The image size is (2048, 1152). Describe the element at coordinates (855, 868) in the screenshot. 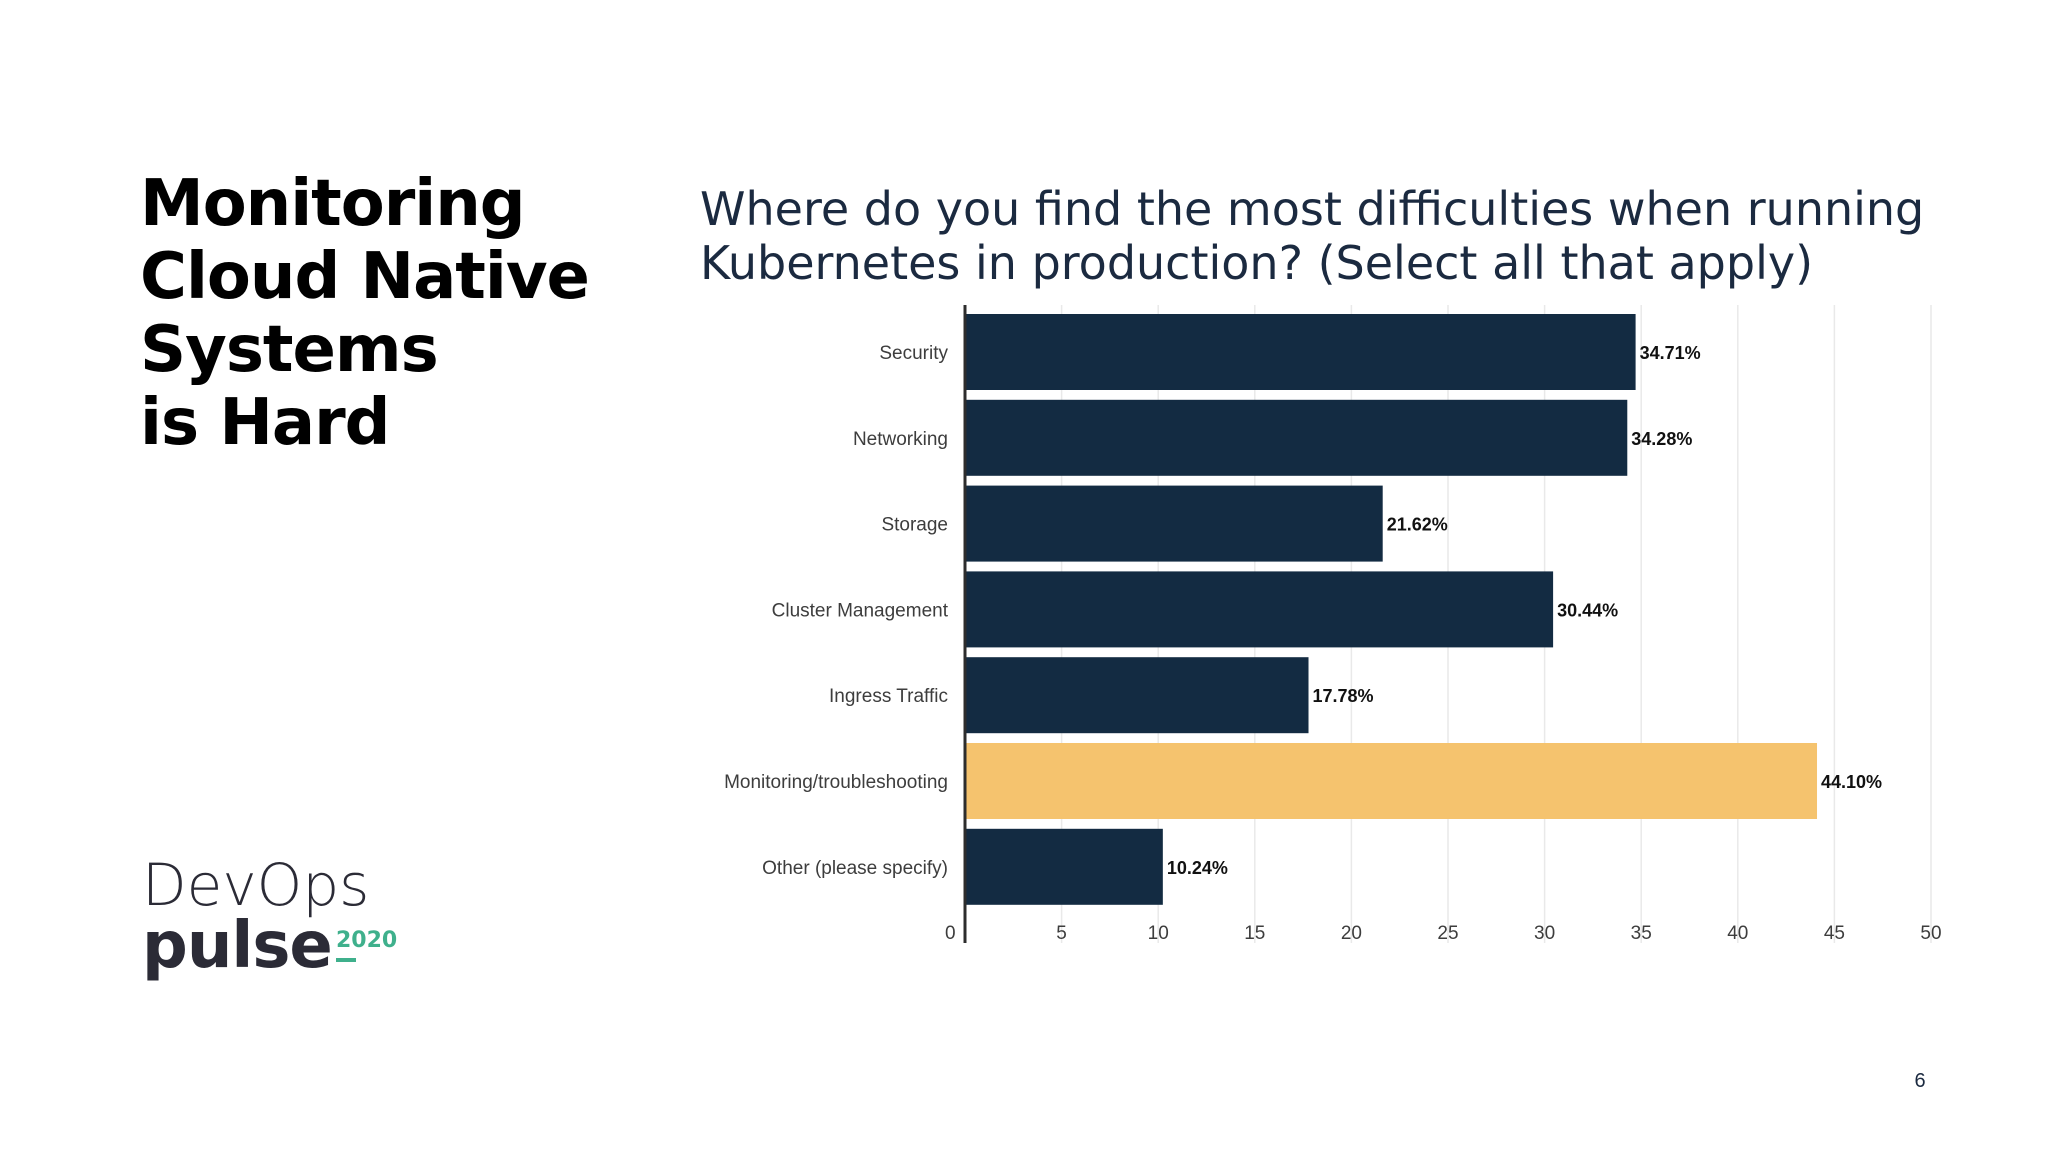

I see `category-label: Other (please specify)` at that location.